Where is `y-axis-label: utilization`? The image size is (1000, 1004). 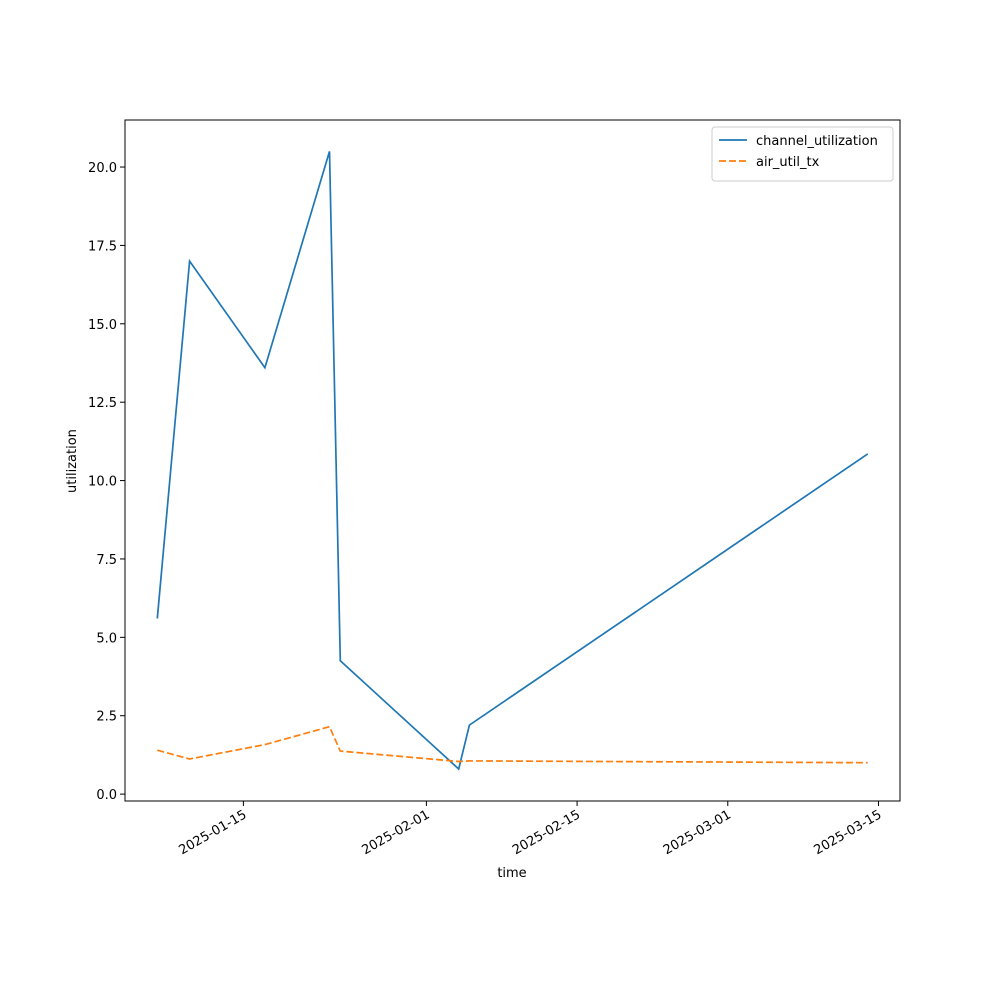
y-axis-label: utilization is located at coordinates (72, 461).